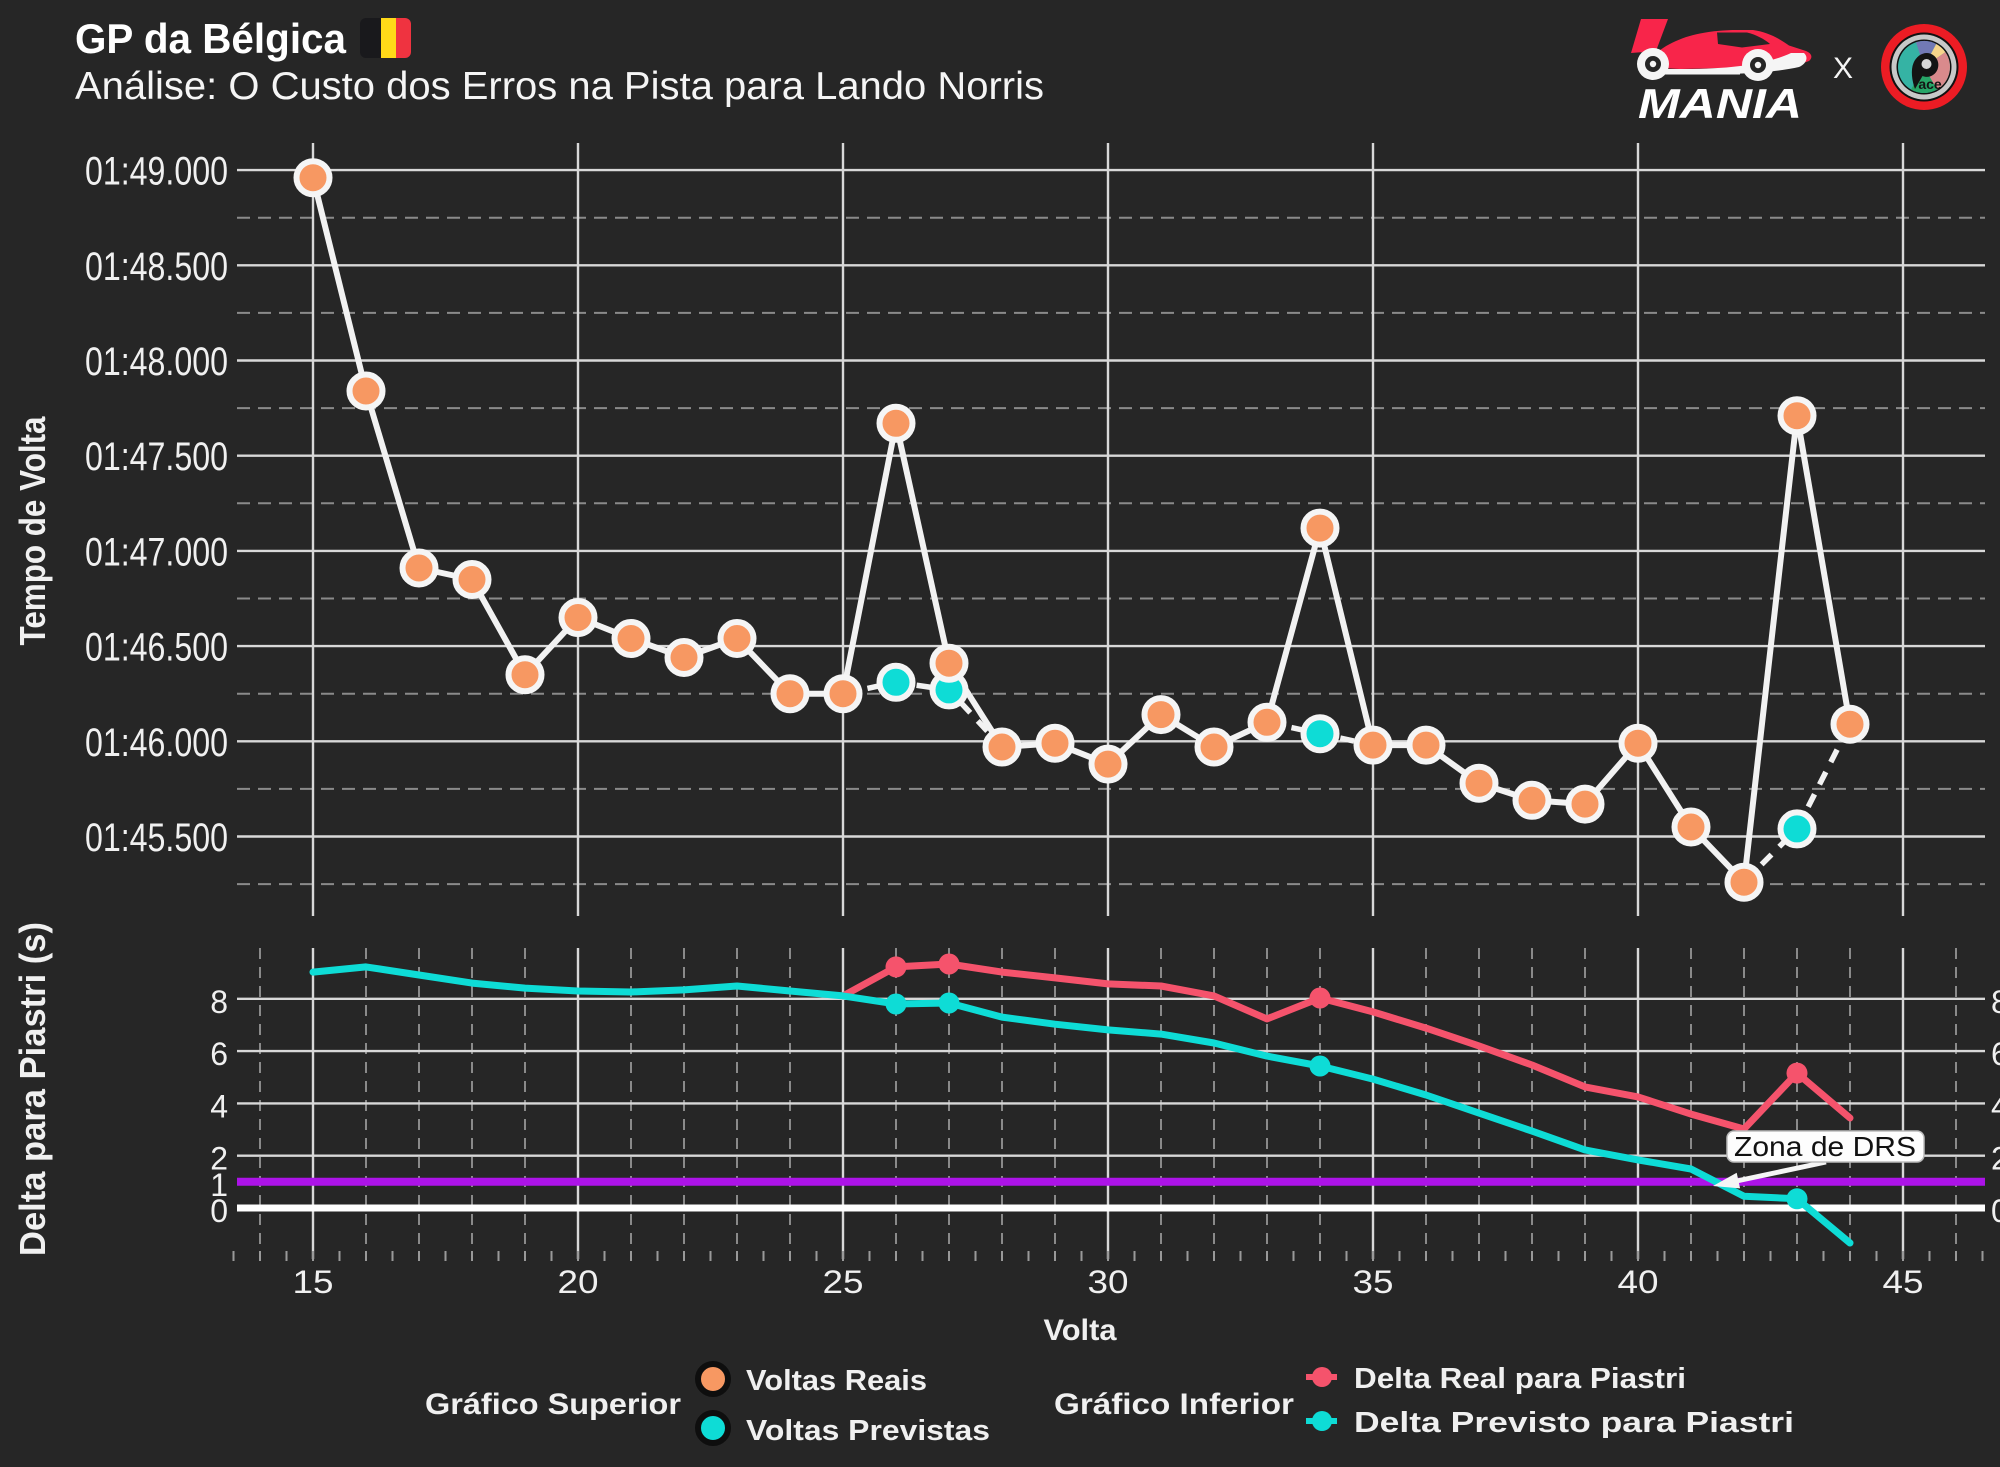 This screenshot has width=2000, height=1467. I want to click on svg-text: 01:47.000, so click(156, 552).